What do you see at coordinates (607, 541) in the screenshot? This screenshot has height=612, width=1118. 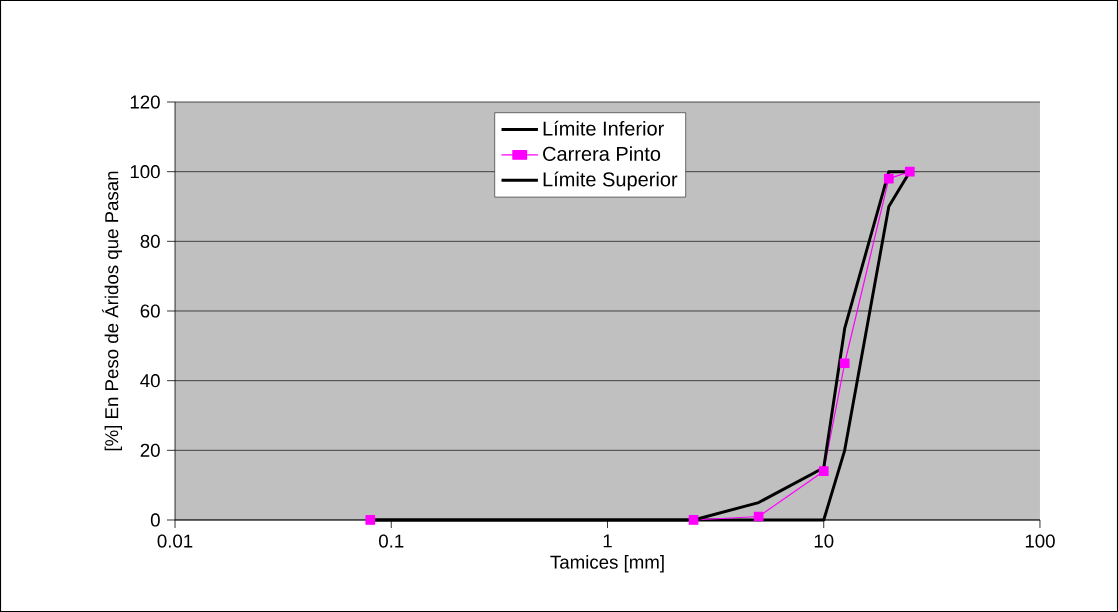 I see `x-tick-label: 1` at bounding box center [607, 541].